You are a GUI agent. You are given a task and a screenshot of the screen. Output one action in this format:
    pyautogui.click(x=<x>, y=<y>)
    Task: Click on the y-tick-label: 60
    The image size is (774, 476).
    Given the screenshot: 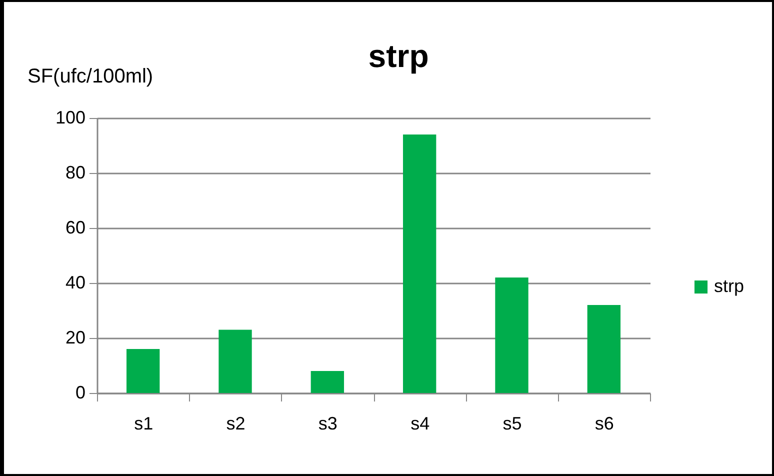 What is the action you would take?
    pyautogui.click(x=75, y=228)
    